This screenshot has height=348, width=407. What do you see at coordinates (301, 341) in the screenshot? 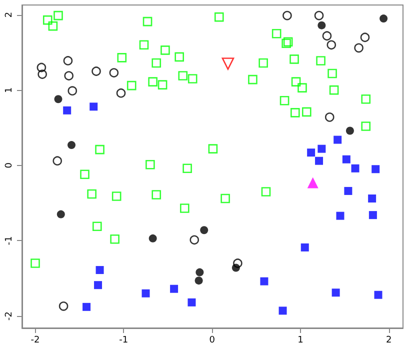
I see `x-tick-label: 1` at bounding box center [301, 341].